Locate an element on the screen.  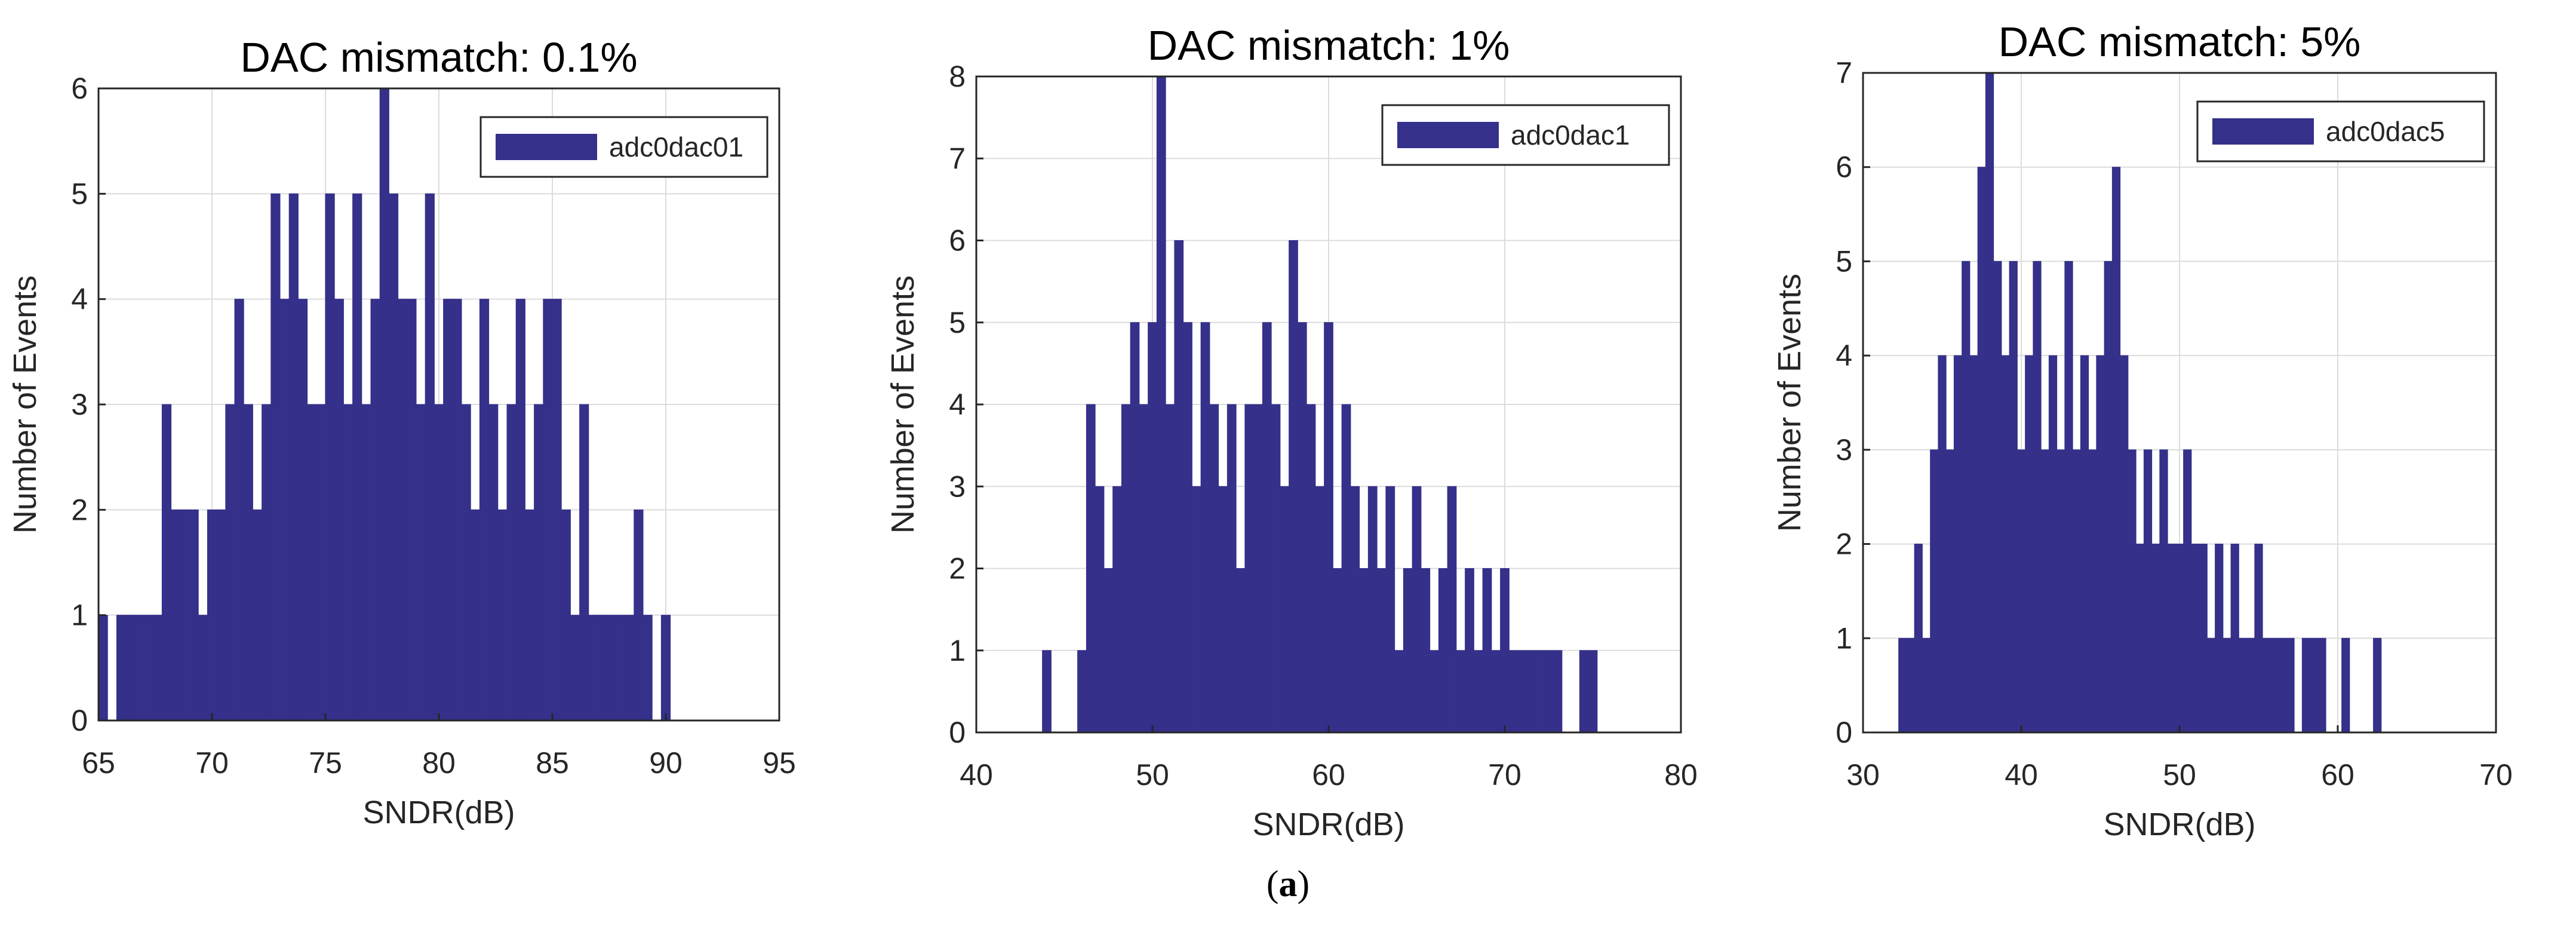
x-tick-label: 90 is located at coordinates (666, 763).